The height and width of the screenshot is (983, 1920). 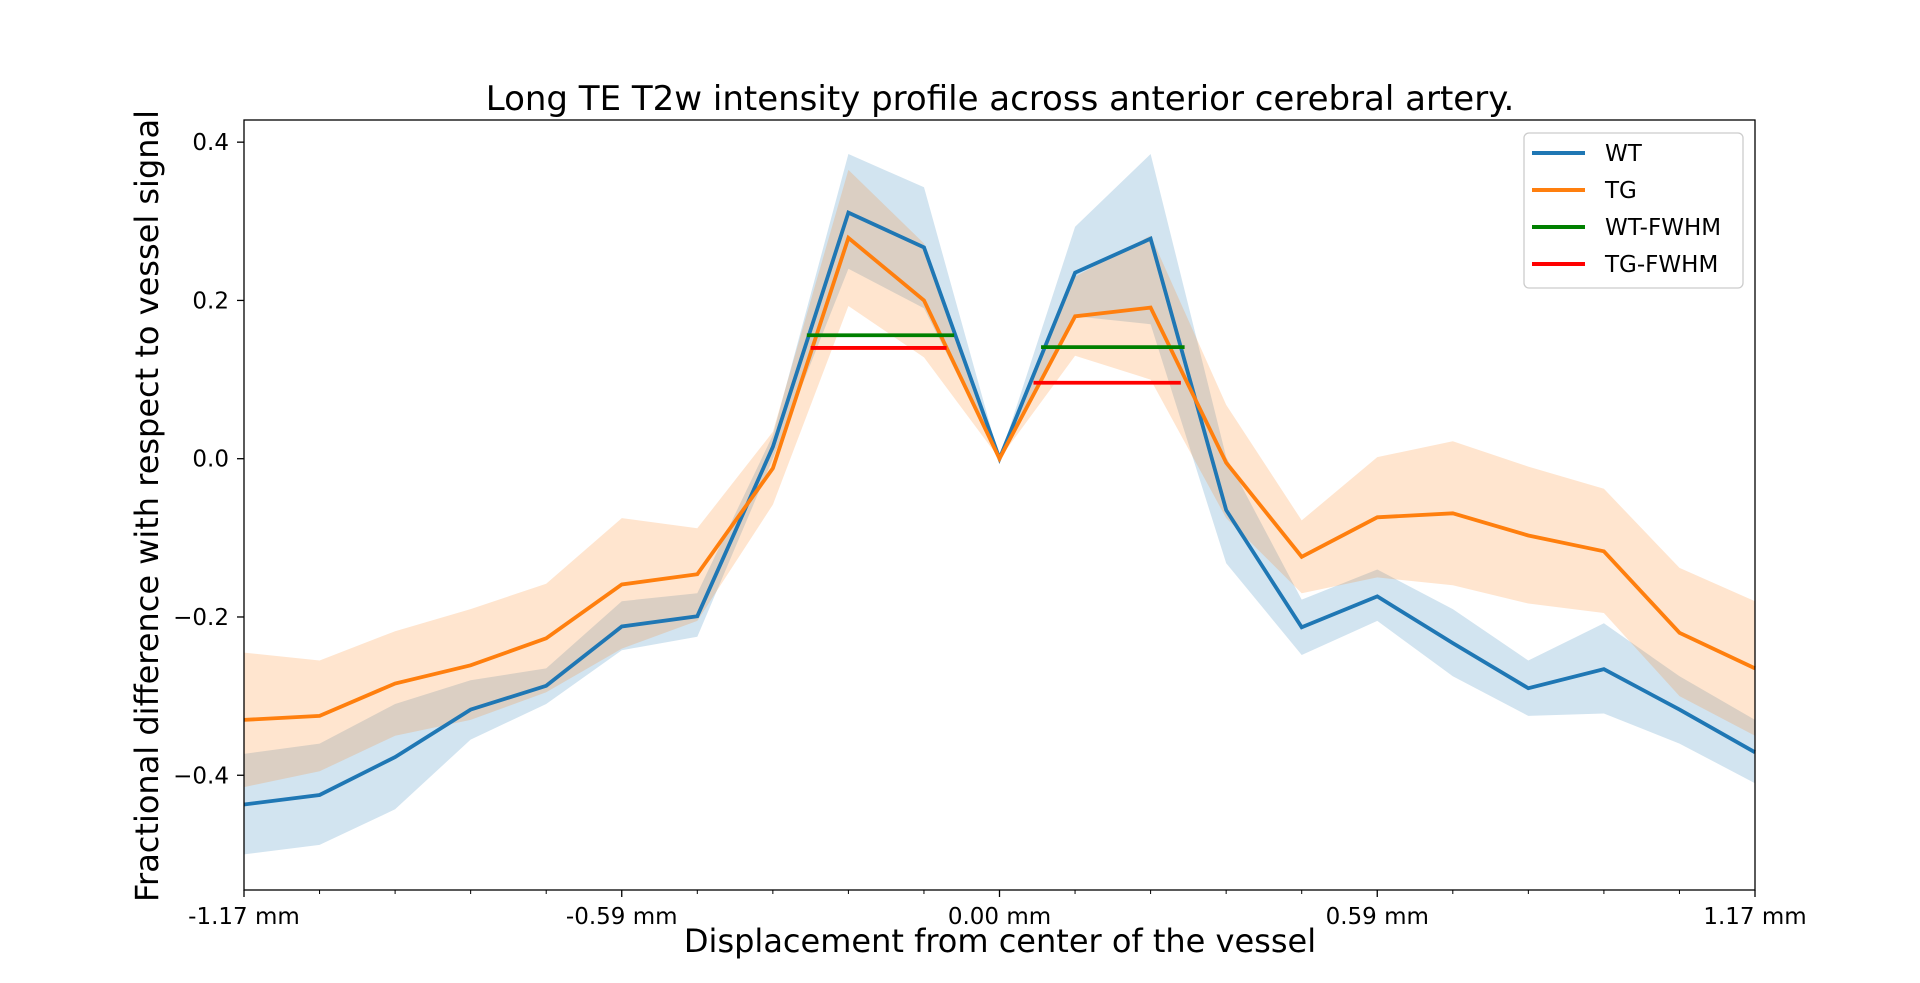 I want to click on legend: WT TG WT-FWHM TG-FWHM, so click(x=1633, y=210).